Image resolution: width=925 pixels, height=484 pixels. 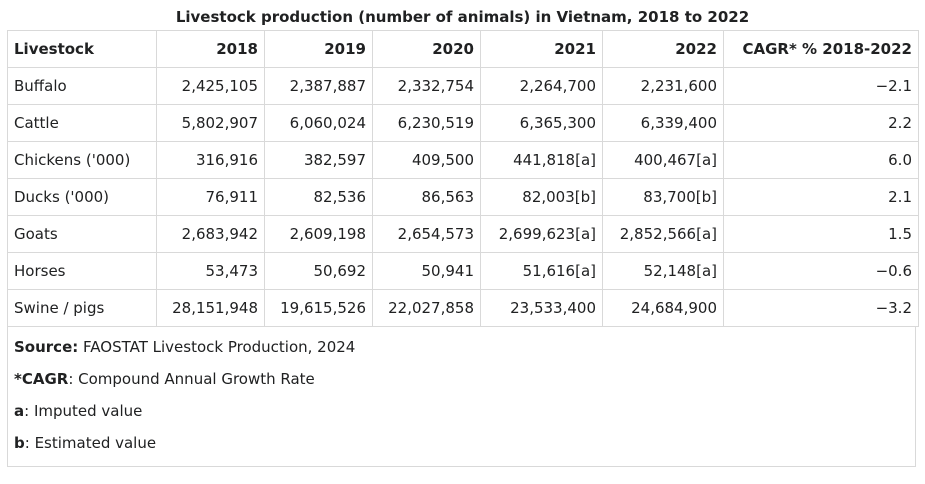 What do you see at coordinates (82, 123) in the screenshot?
I see `row-label: Cattle` at bounding box center [82, 123].